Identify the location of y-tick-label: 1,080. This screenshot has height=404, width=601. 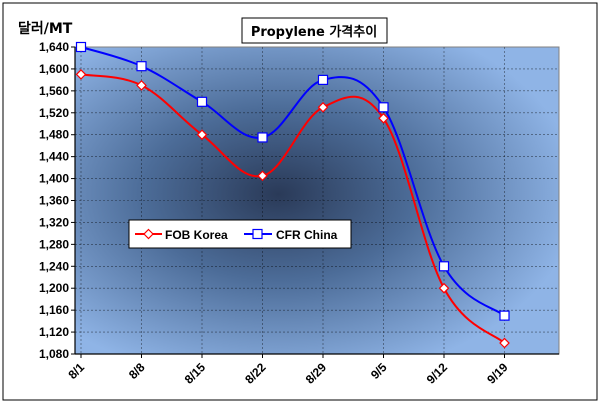
(54, 354).